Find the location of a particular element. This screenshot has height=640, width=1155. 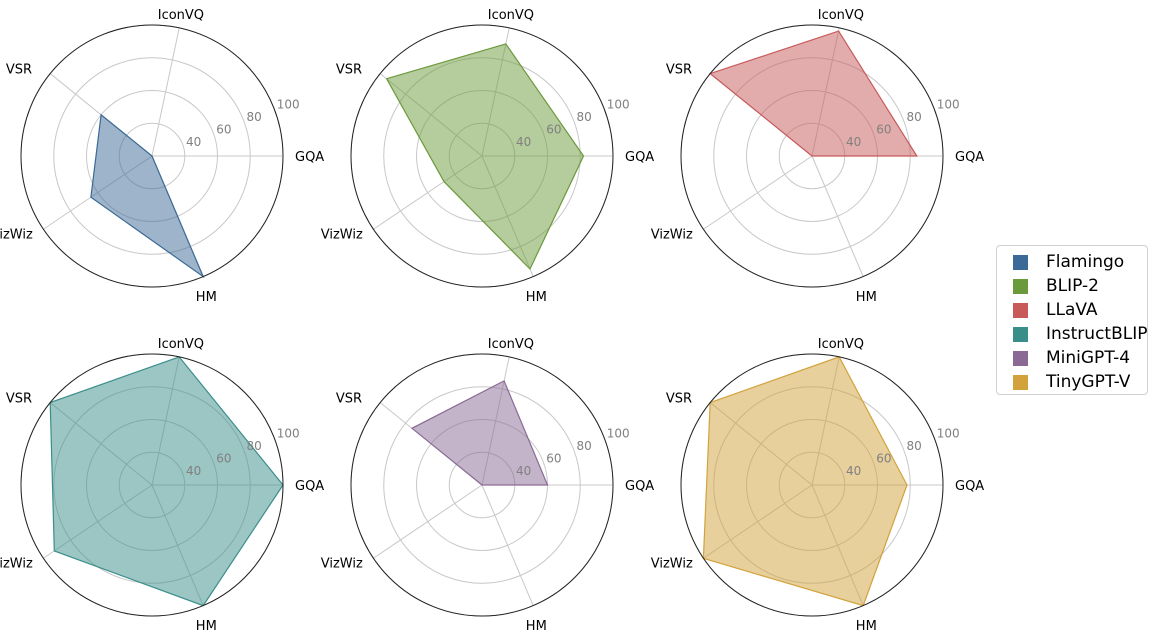

legend-item: MiniGPT-4 is located at coordinates (1080, 358).